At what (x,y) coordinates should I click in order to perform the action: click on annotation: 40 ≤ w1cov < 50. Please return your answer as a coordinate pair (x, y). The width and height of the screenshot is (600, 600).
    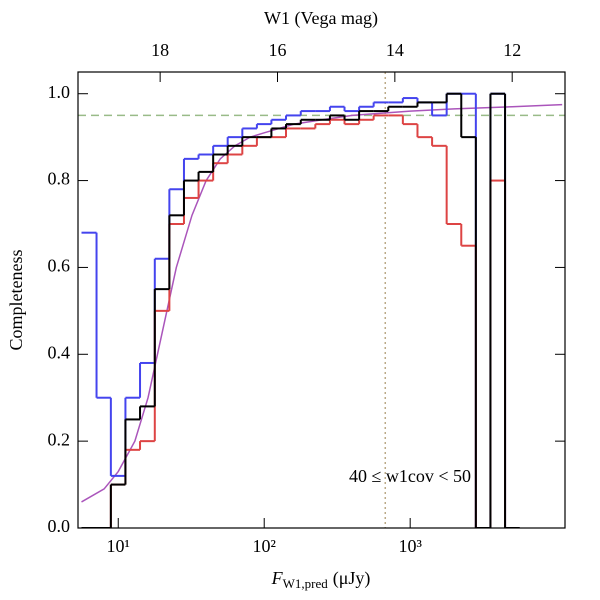
    Looking at the image, I should click on (410, 476).